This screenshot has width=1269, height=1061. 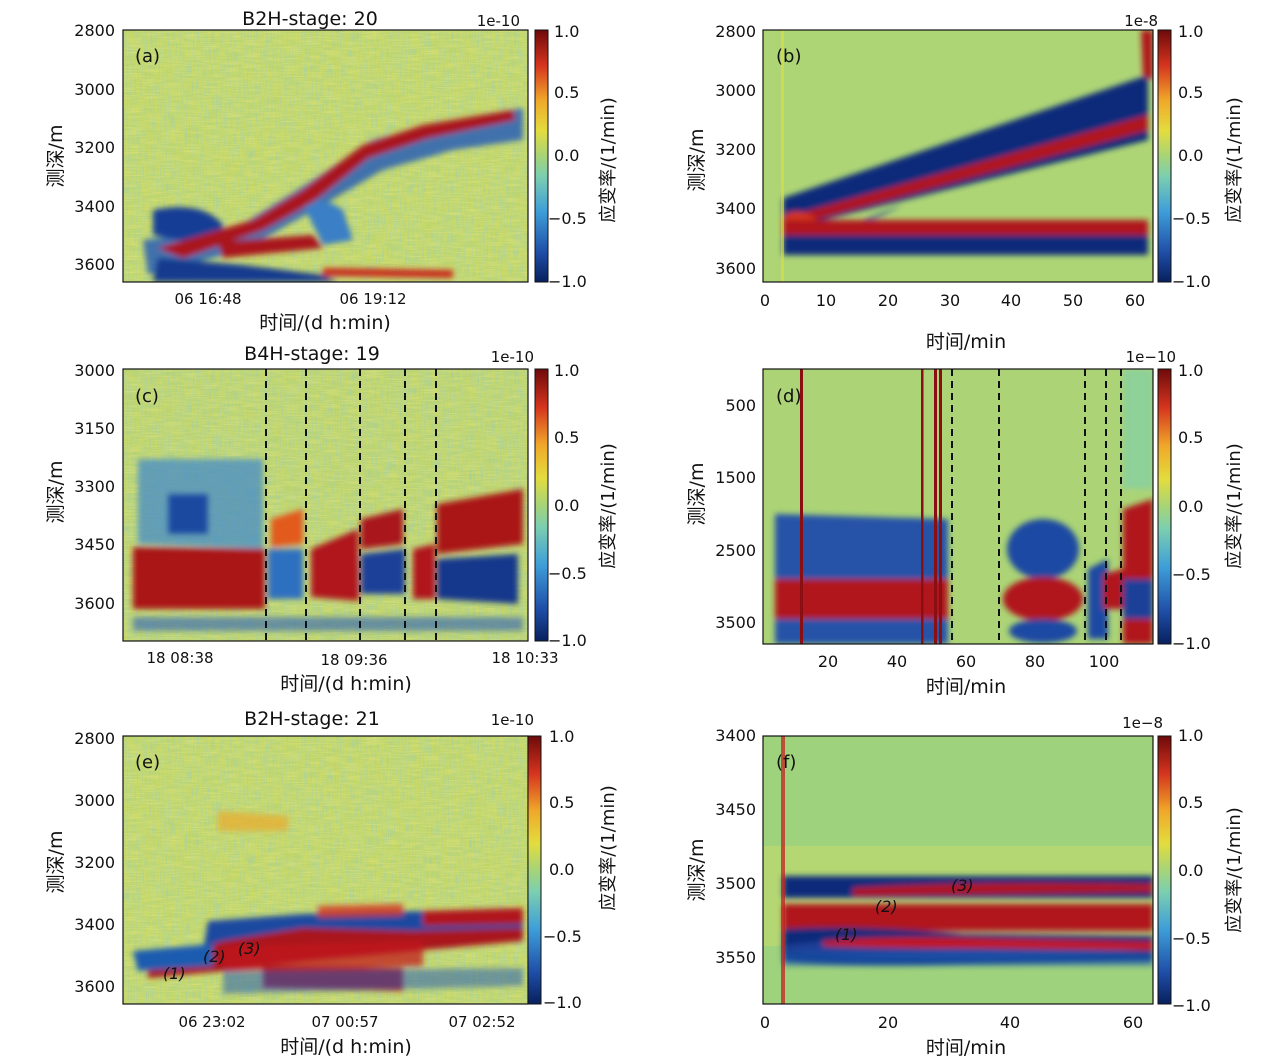 What do you see at coordinates (147, 56) in the screenshot?
I see `panel-a-label: (a)` at bounding box center [147, 56].